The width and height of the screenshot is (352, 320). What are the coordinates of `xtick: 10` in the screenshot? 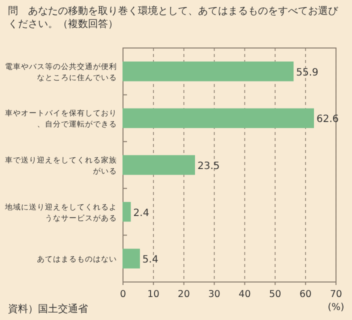 It's located at (153, 294).